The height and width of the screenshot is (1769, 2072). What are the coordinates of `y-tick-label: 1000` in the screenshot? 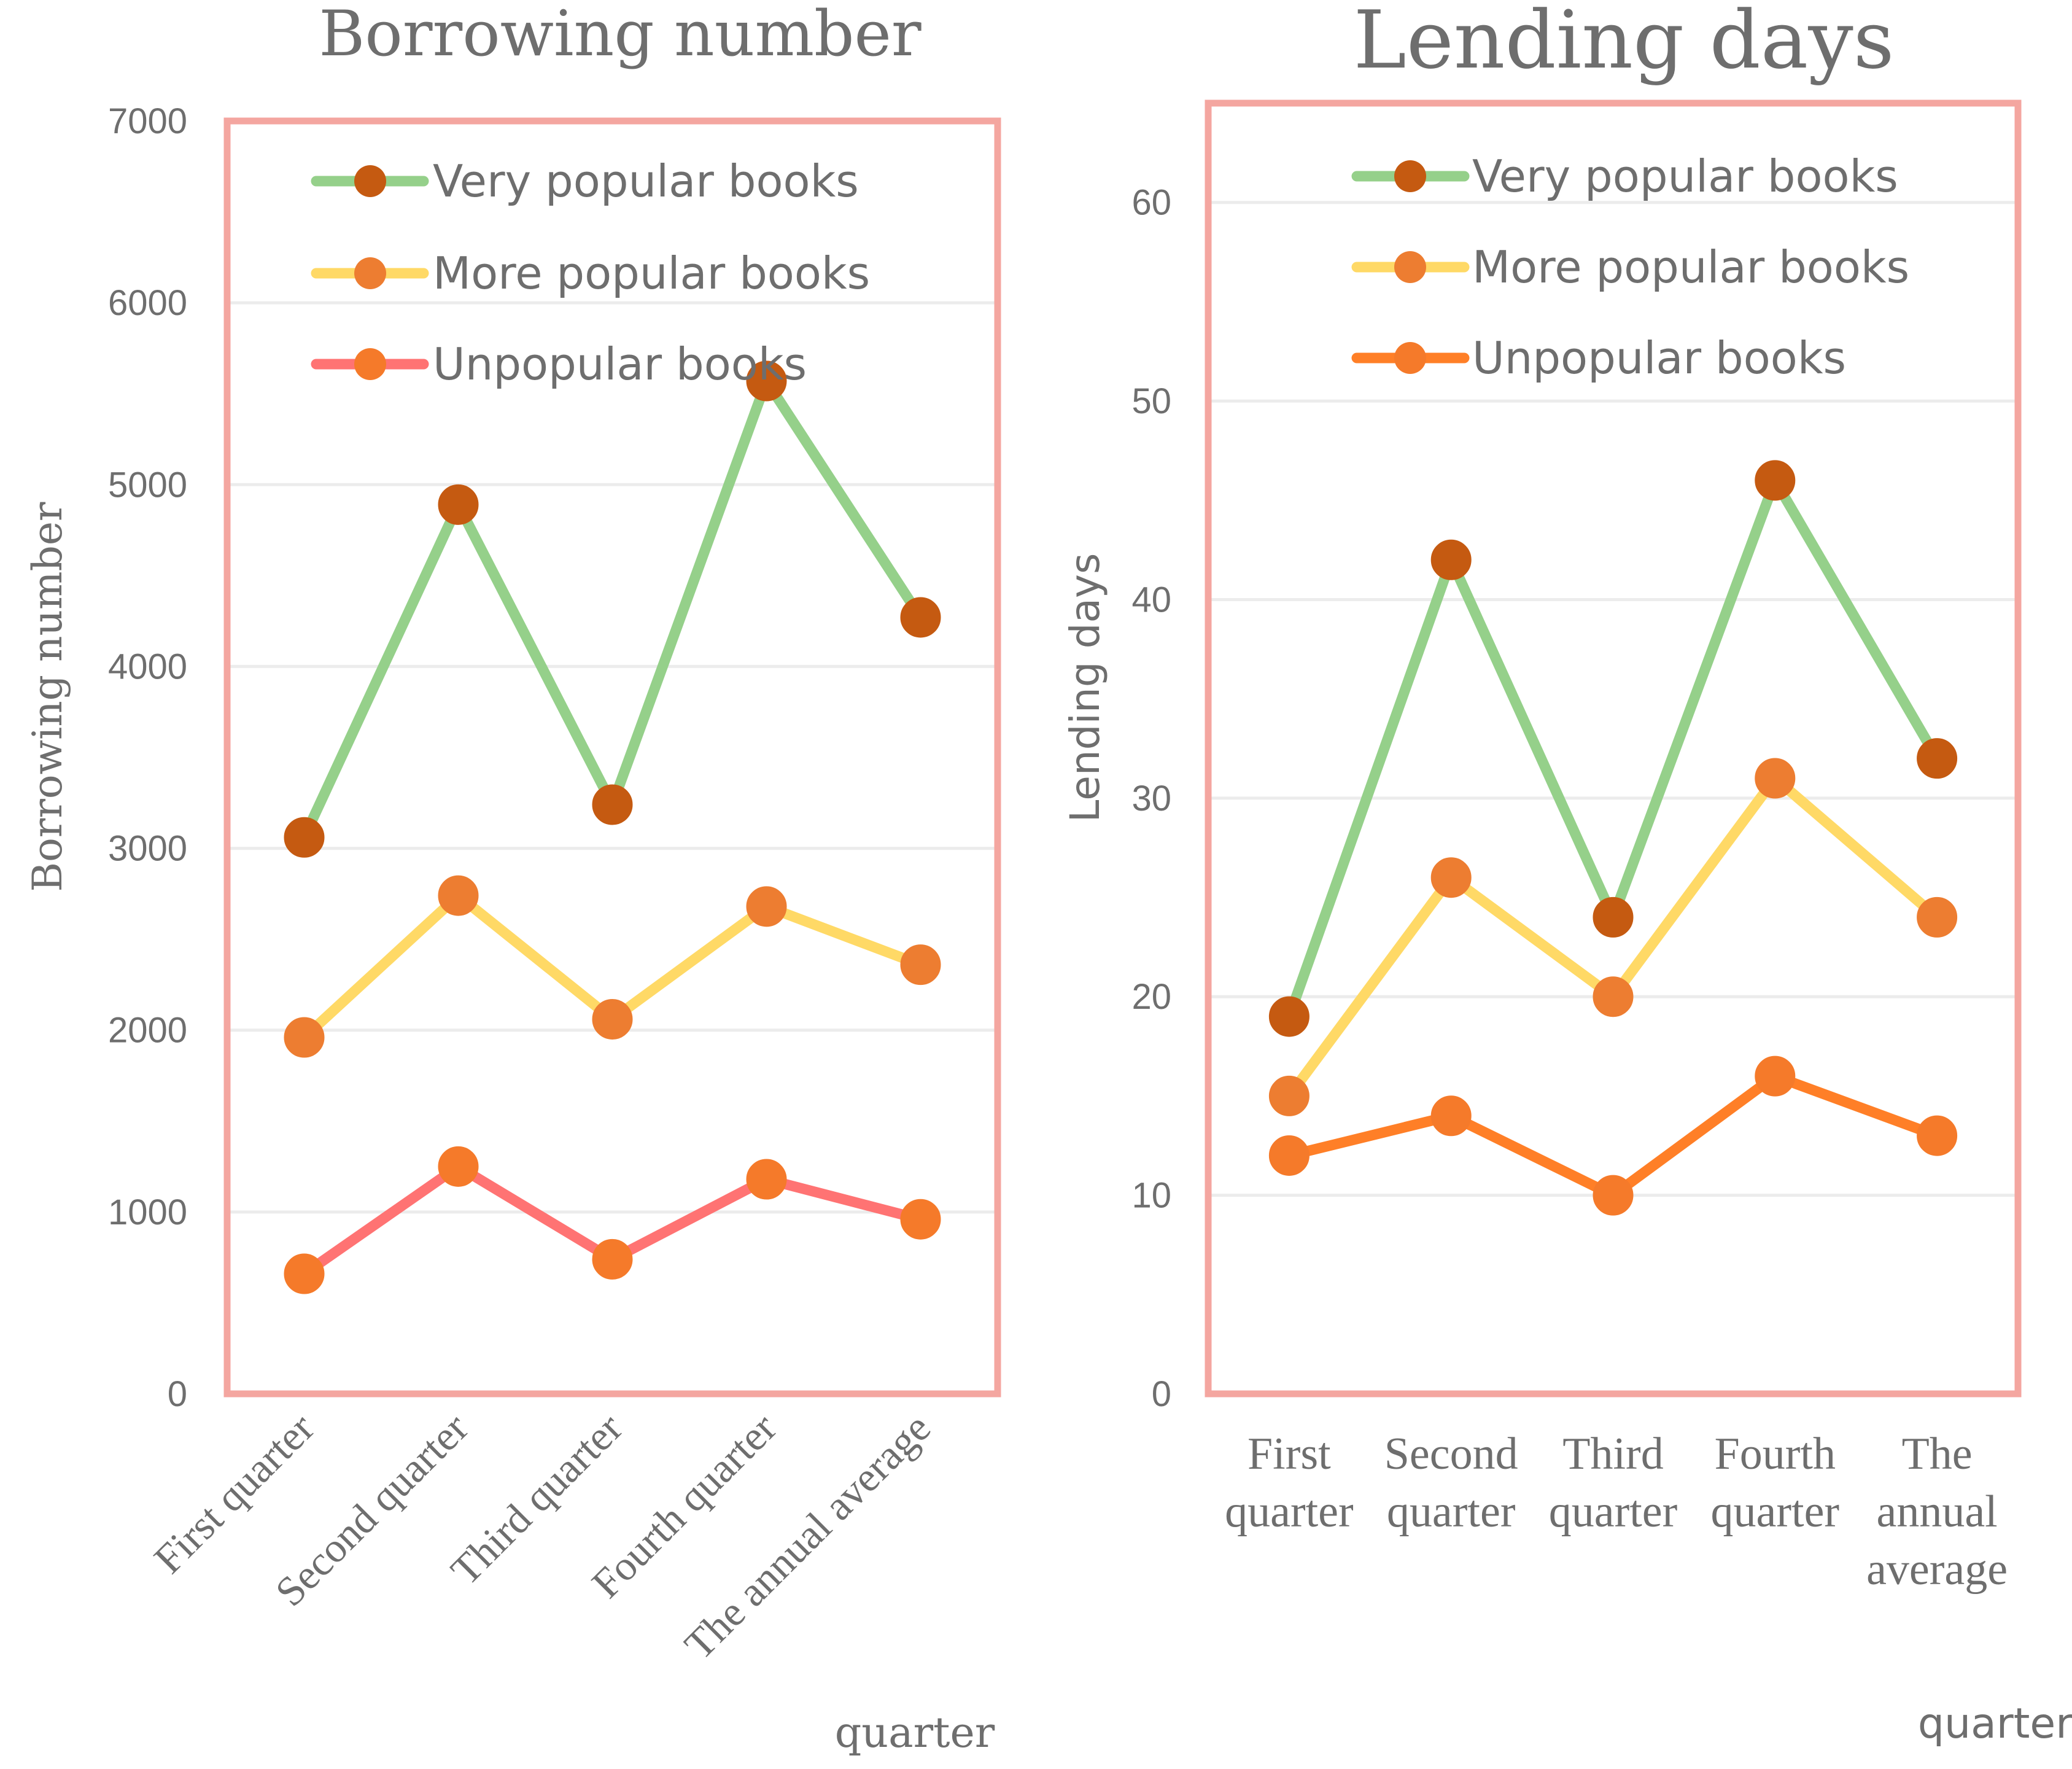 It's located at (147, 1212).